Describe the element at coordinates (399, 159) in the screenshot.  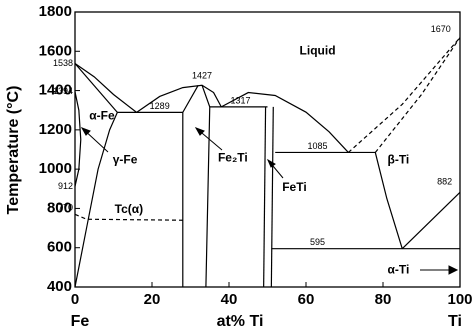
I see `phase-label: β-Ti` at that location.